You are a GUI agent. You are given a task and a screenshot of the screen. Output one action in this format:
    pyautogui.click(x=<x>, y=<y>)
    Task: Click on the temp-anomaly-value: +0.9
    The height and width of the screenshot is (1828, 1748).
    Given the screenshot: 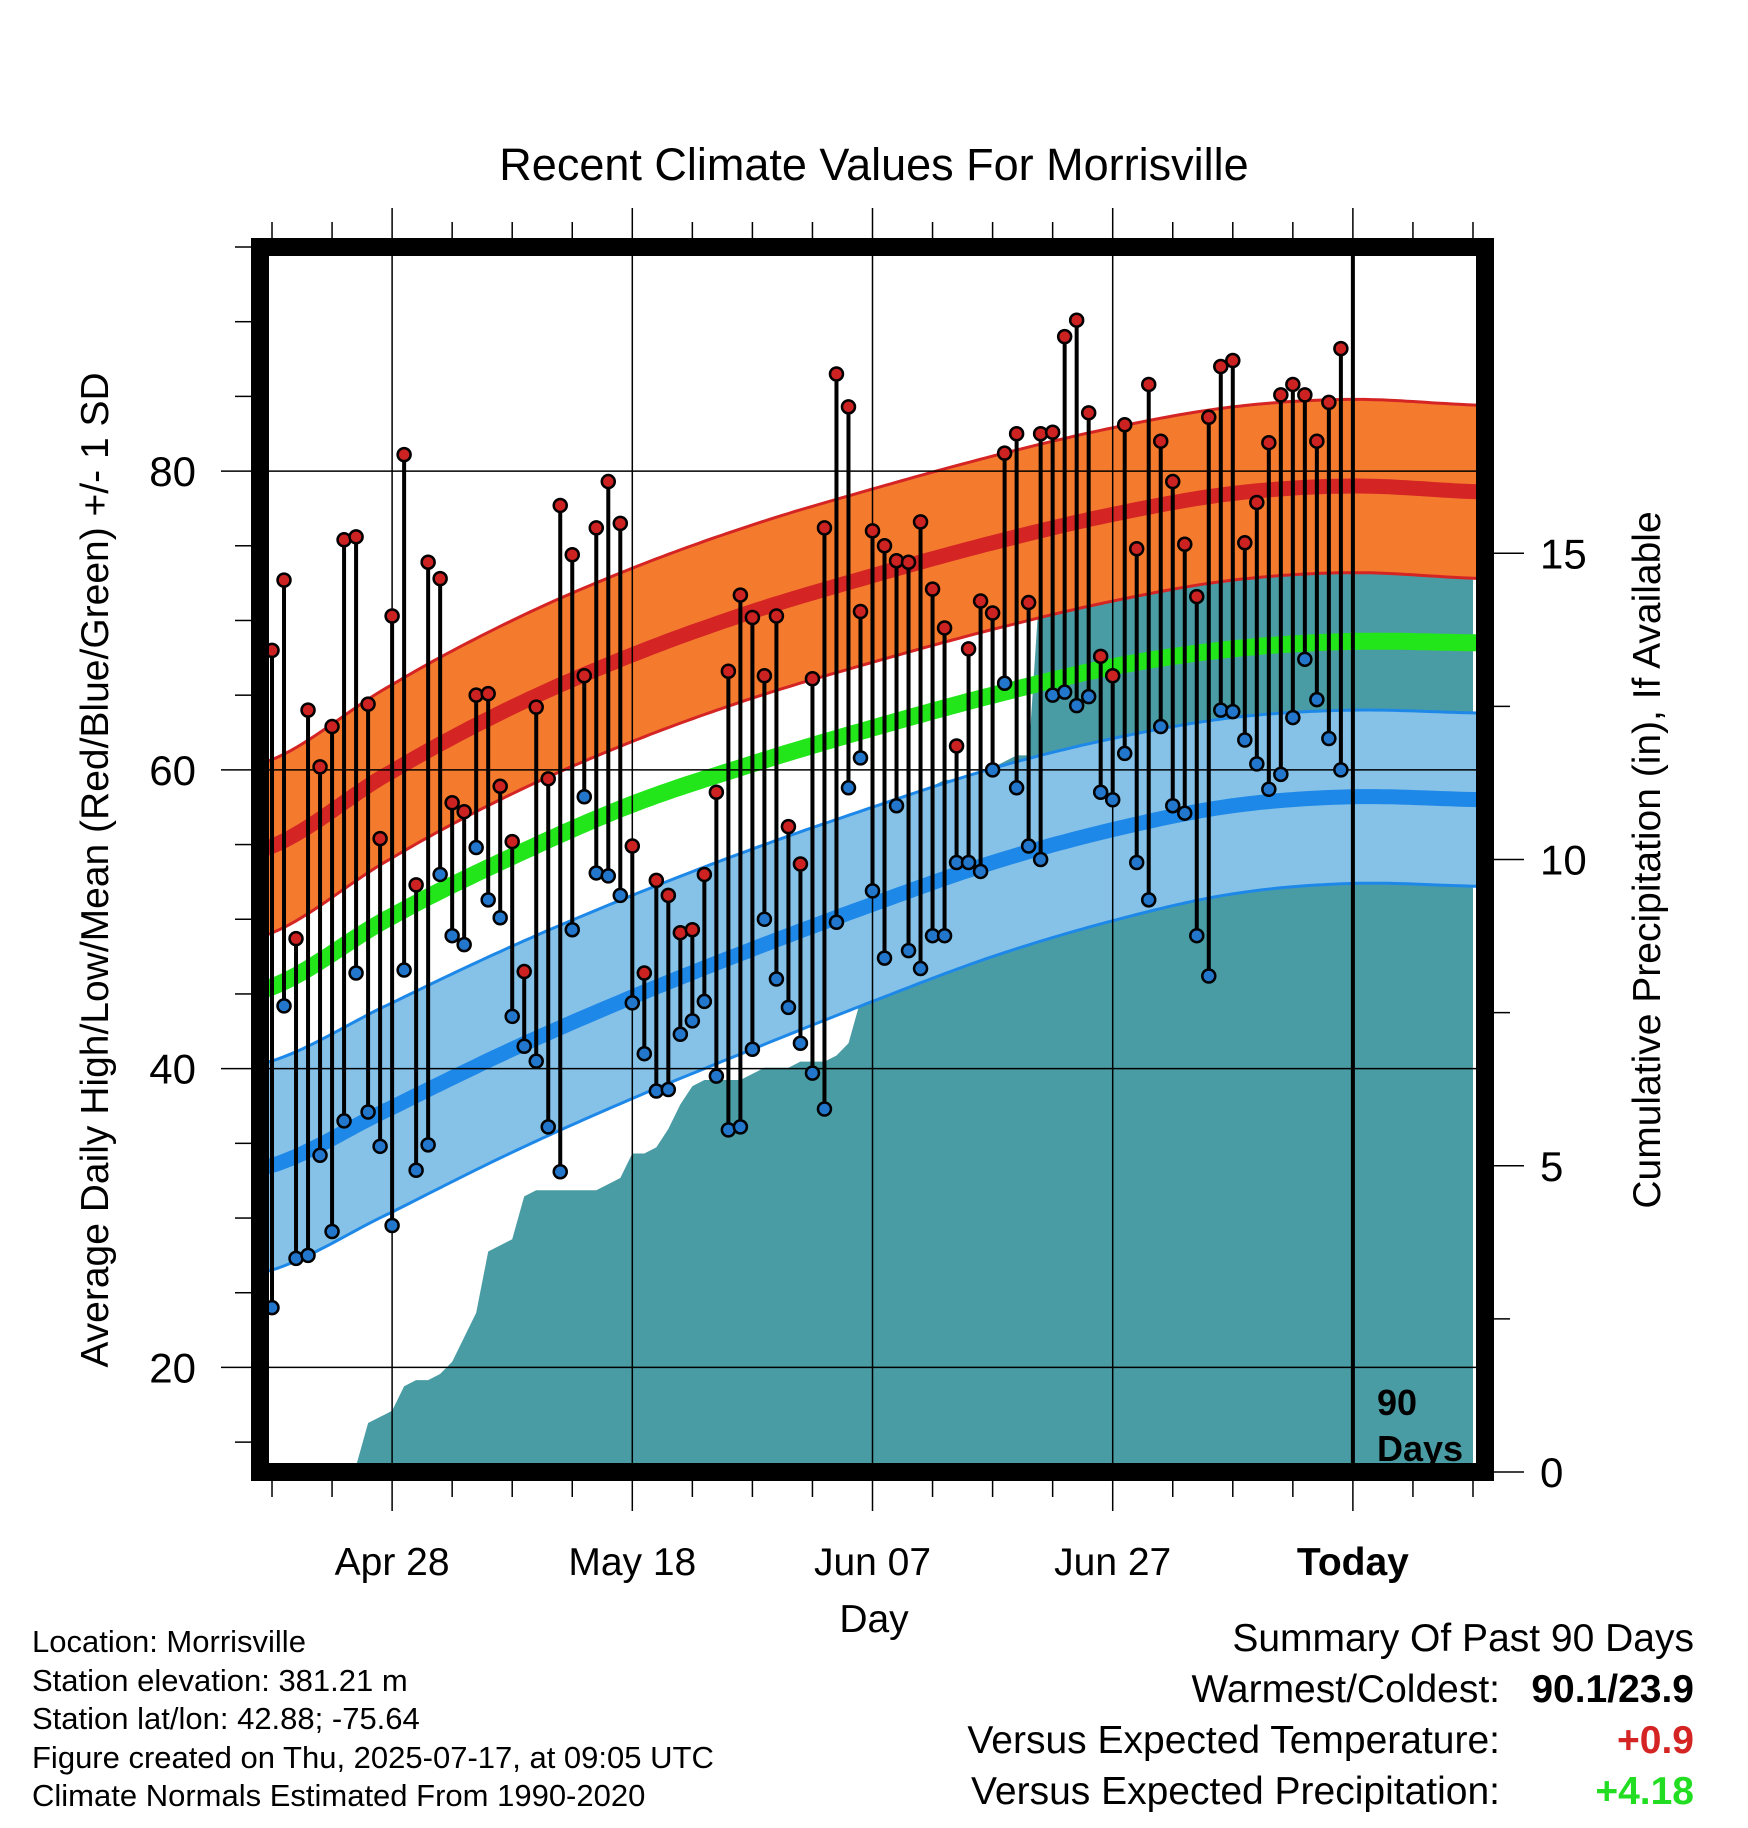 What is the action you would take?
    pyautogui.click(x=1655, y=1740)
    